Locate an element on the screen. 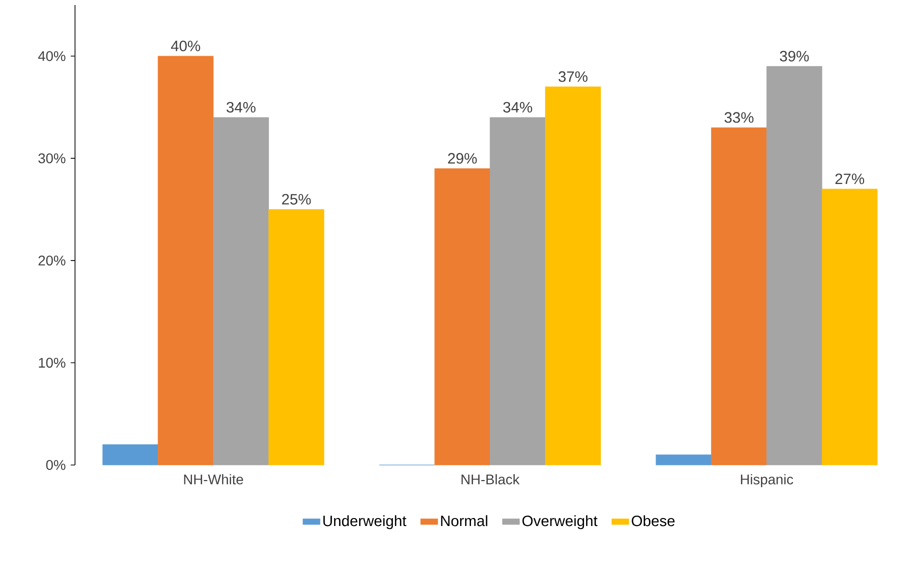 The height and width of the screenshot is (565, 914). y-tick-label: 0% is located at coordinates (56, 465).